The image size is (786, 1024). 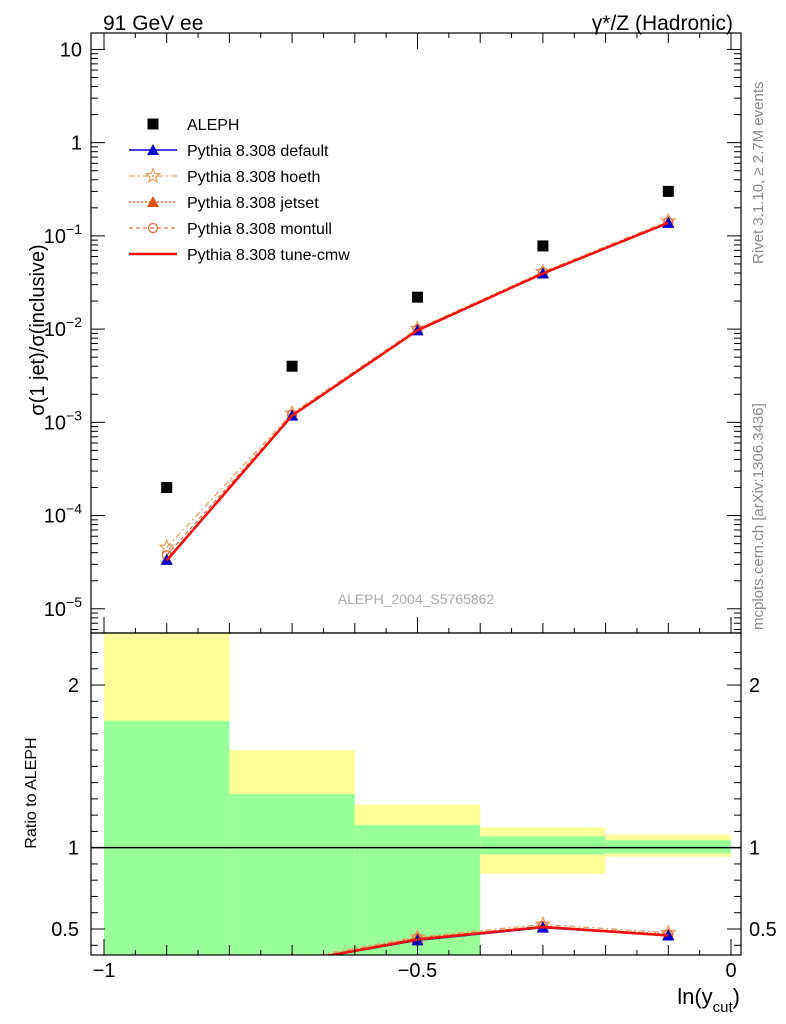 I want to click on ratio-xtick-label-1: −0.5, so click(x=417, y=971).